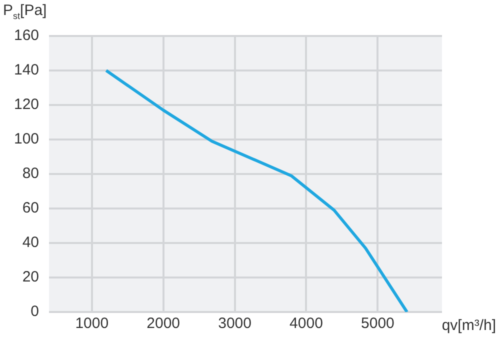 This screenshot has height=342, width=500. Describe the element at coordinates (163, 323) in the screenshot. I see `x-tick-label: 2000` at that location.